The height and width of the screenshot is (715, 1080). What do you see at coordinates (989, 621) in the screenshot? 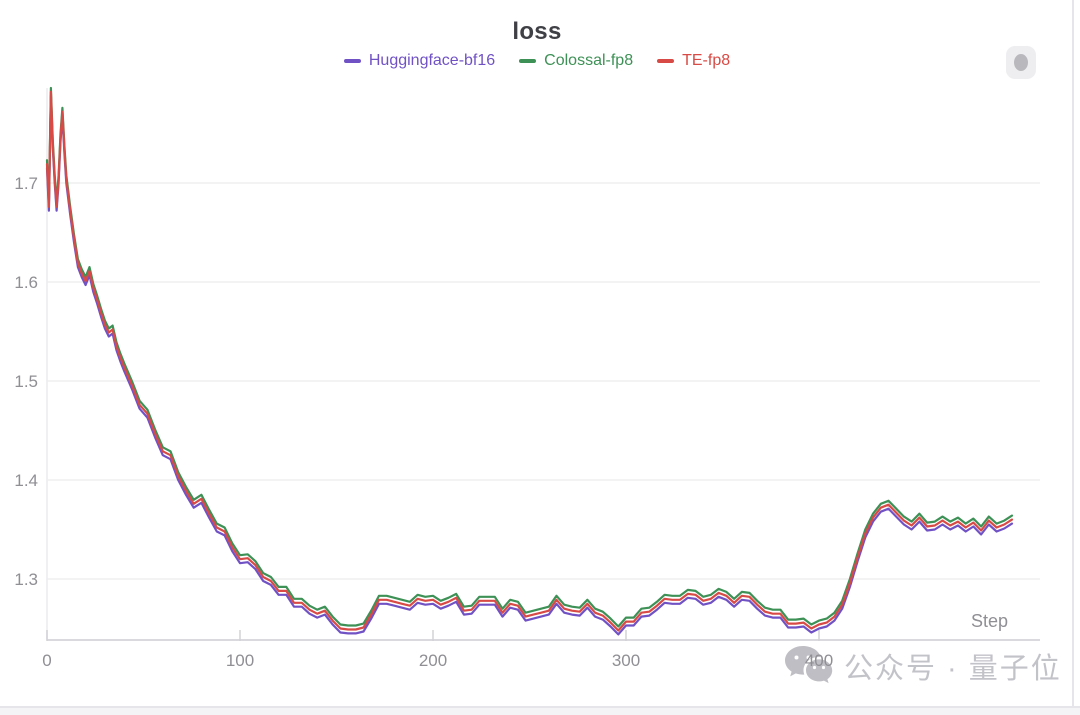
I see `x-axis-title: Step` at bounding box center [989, 621].